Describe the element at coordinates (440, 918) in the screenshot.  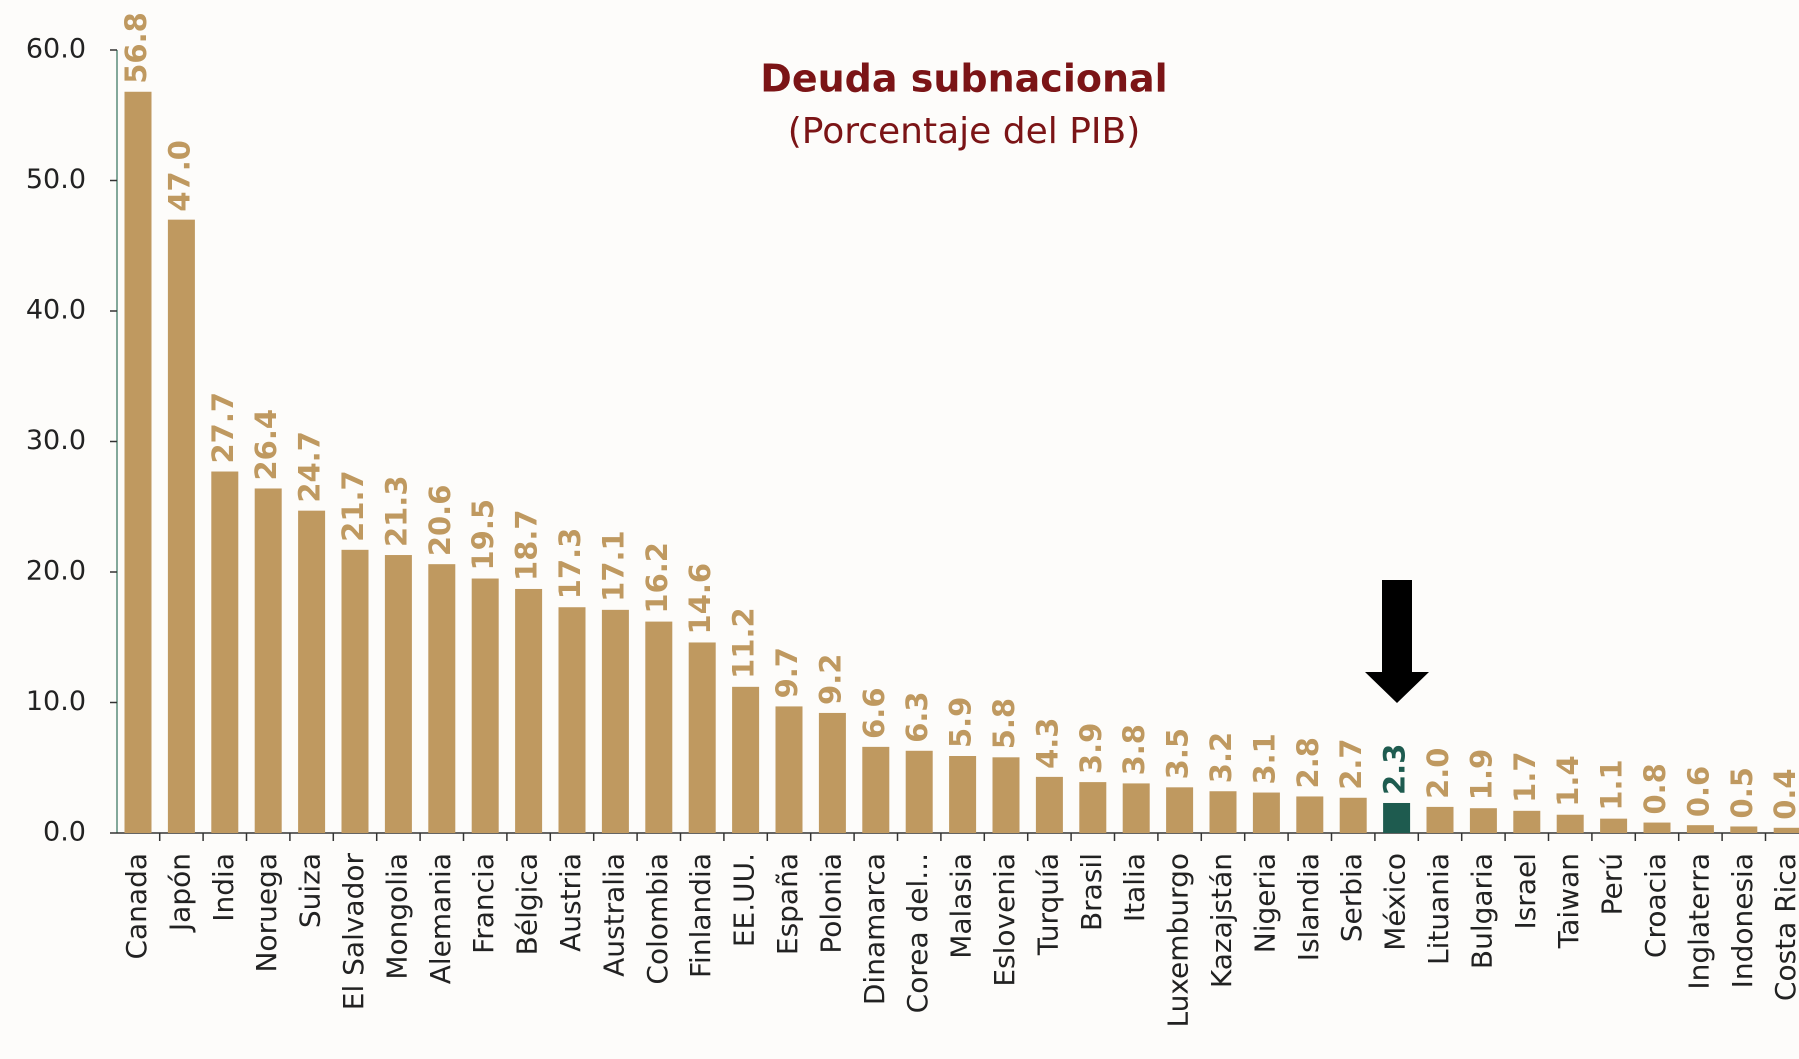
I see `x-tick-label: Alemania` at that location.